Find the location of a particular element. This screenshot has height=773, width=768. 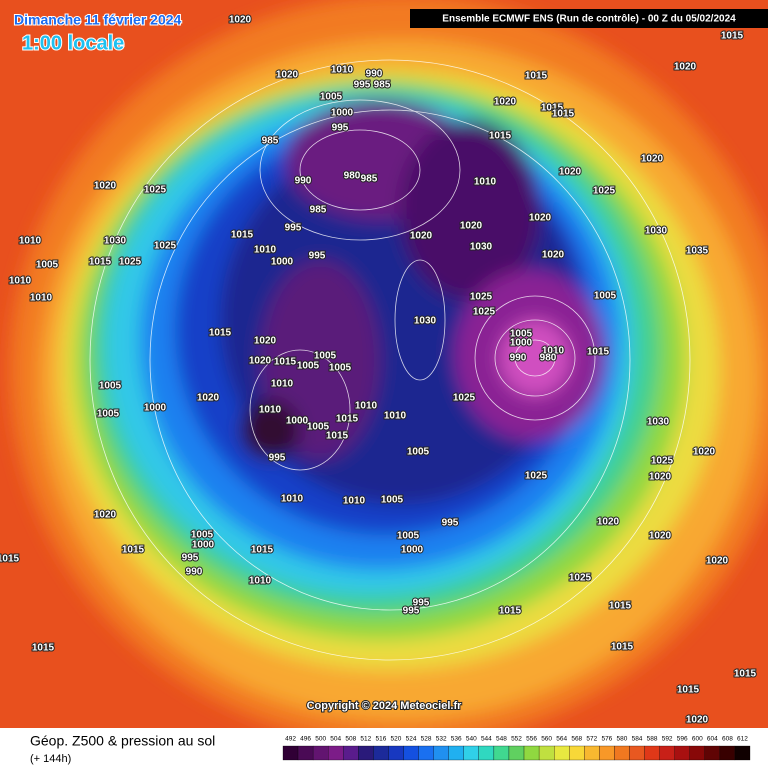

pressure-label: 980 is located at coordinates (548, 358).